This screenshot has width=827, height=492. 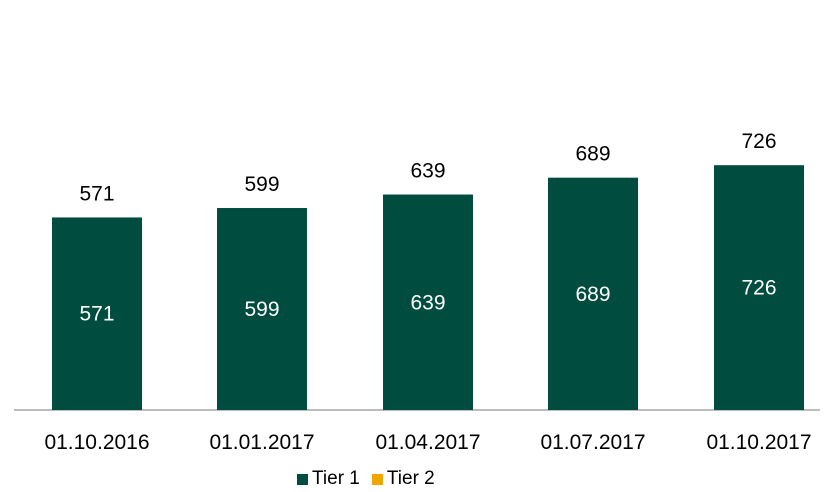 I want to click on legend-item-tier-1: Tier 1, so click(x=328, y=479).